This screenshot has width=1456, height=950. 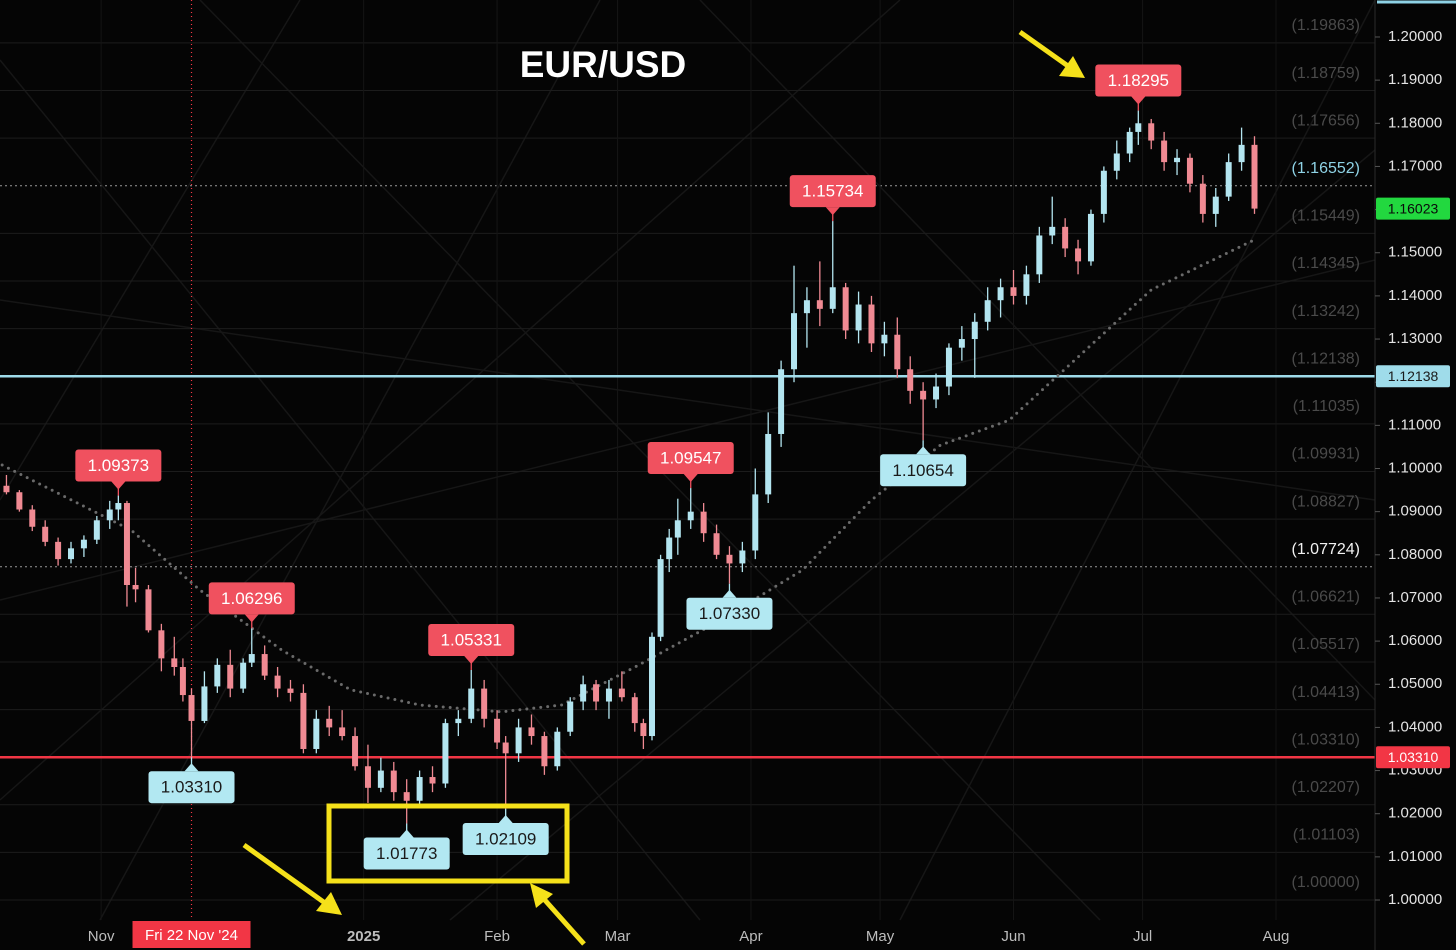 I want to click on level-label: (1.13242), so click(x=1326, y=311).